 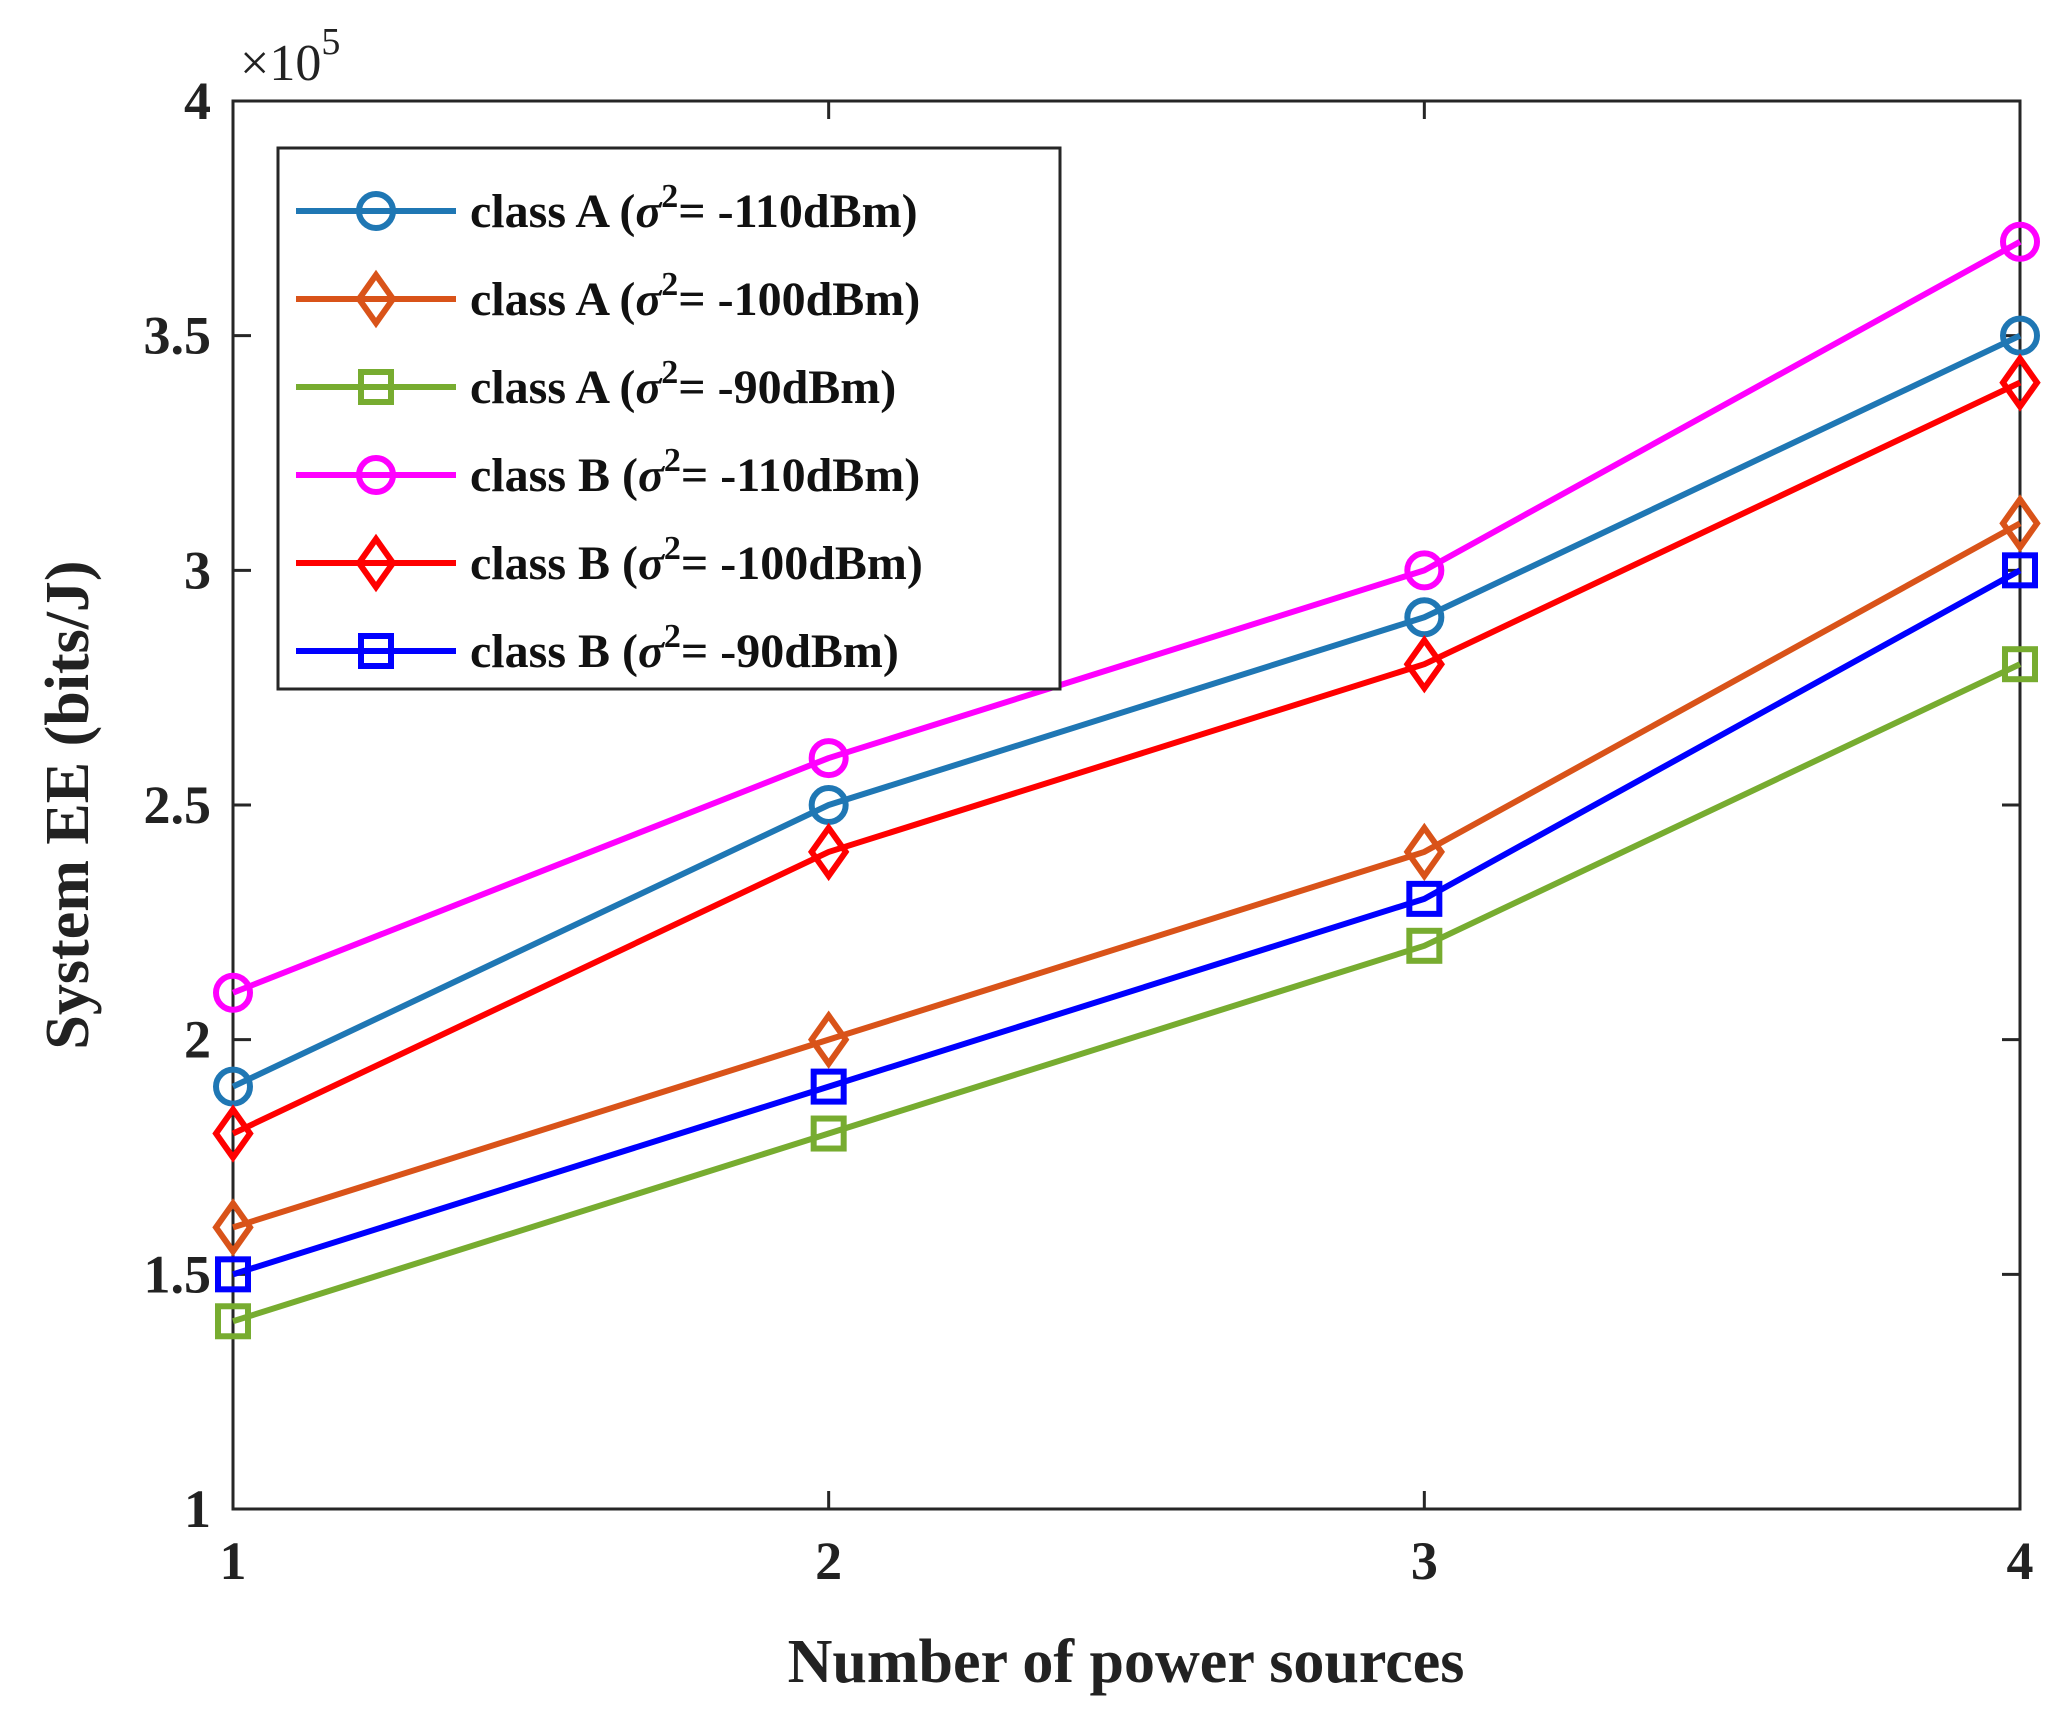 What do you see at coordinates (197, 1509) in the screenshot?
I see `y-tick-label: 1` at bounding box center [197, 1509].